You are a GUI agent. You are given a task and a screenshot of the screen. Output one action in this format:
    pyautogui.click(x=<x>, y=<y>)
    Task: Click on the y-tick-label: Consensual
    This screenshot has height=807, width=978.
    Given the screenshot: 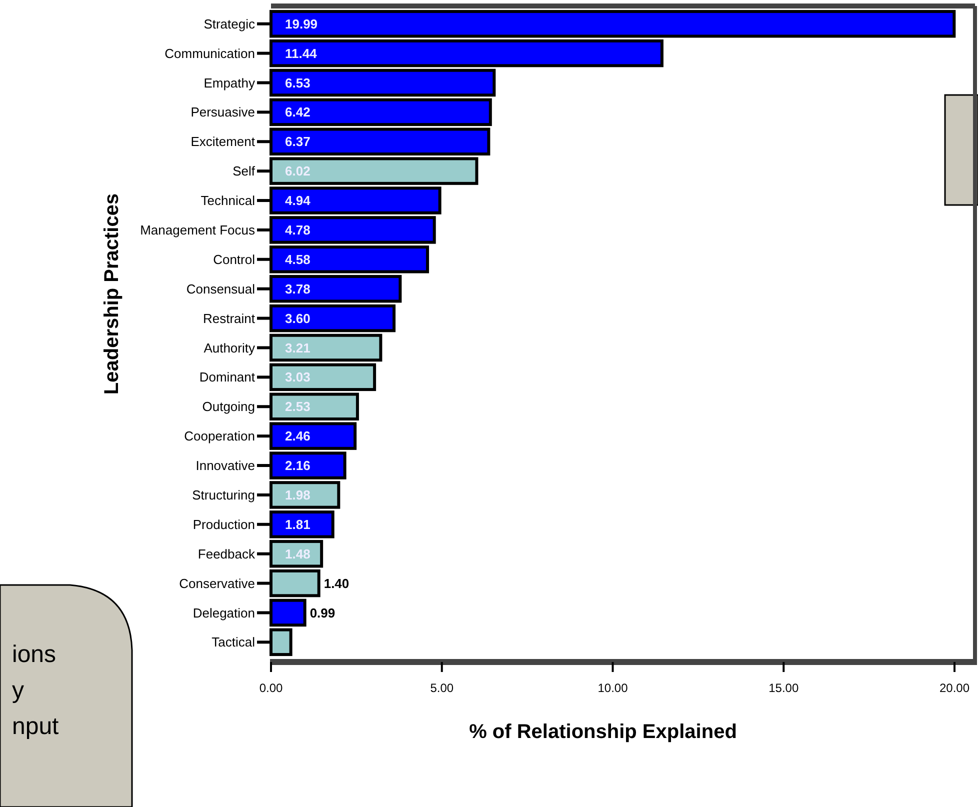 What is the action you would take?
    pyautogui.click(x=221, y=288)
    